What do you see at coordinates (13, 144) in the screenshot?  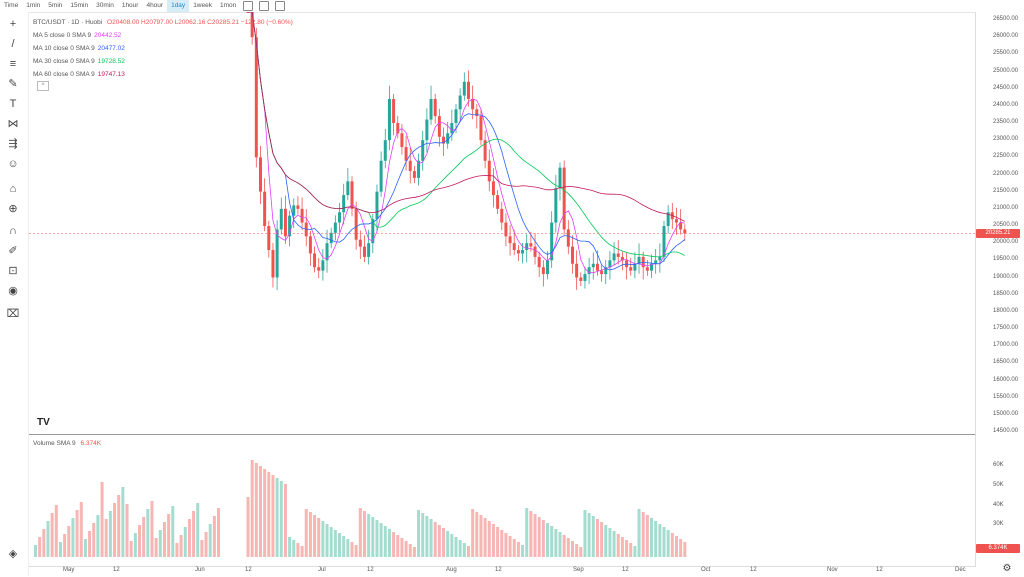 I see `forecast-icon: ⇶` at bounding box center [13, 144].